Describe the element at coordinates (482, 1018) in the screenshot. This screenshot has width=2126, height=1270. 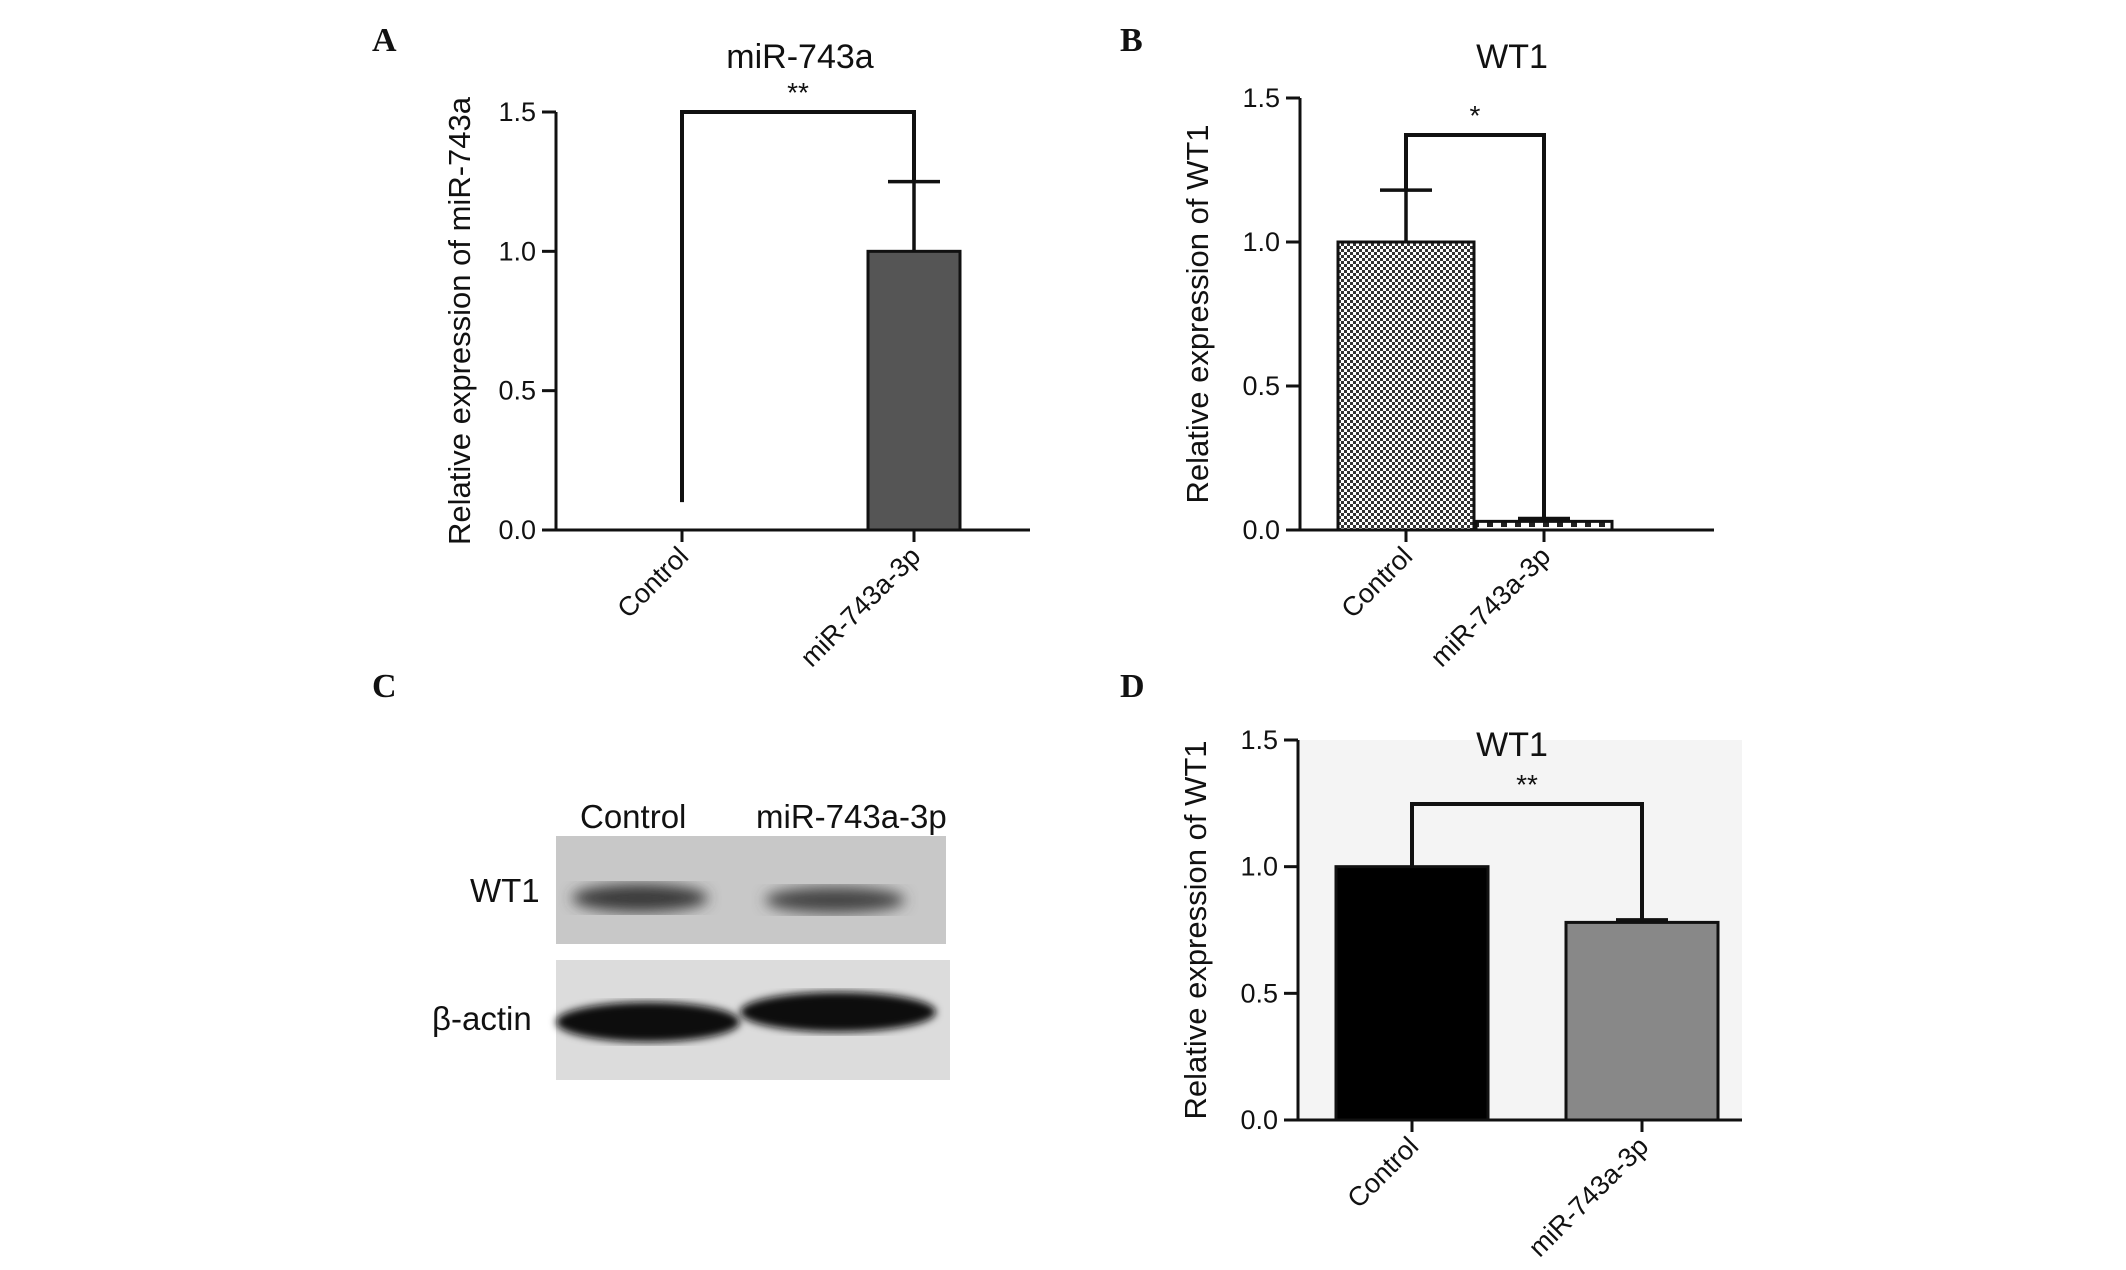
I see `wb-row-label-actin: β-actin` at that location.